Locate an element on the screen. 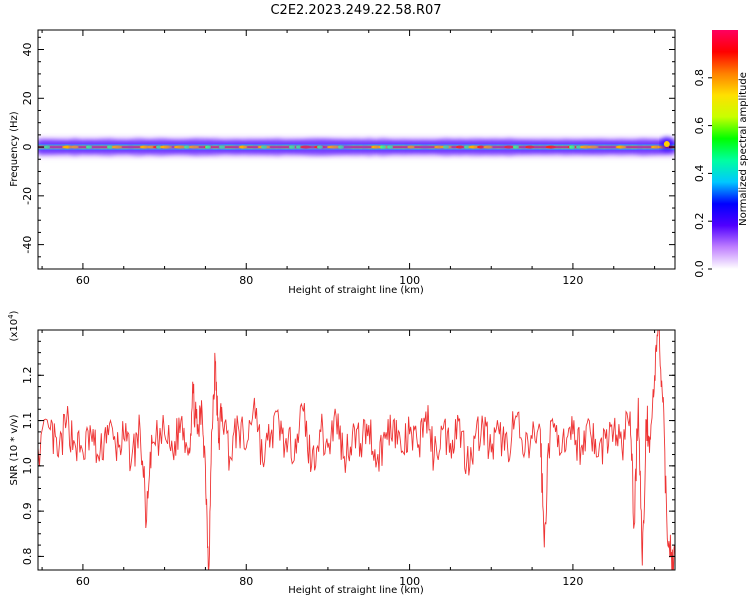 This screenshot has height=600, width=750. snr-y-tick-label: 0.9 is located at coordinates (27, 511).